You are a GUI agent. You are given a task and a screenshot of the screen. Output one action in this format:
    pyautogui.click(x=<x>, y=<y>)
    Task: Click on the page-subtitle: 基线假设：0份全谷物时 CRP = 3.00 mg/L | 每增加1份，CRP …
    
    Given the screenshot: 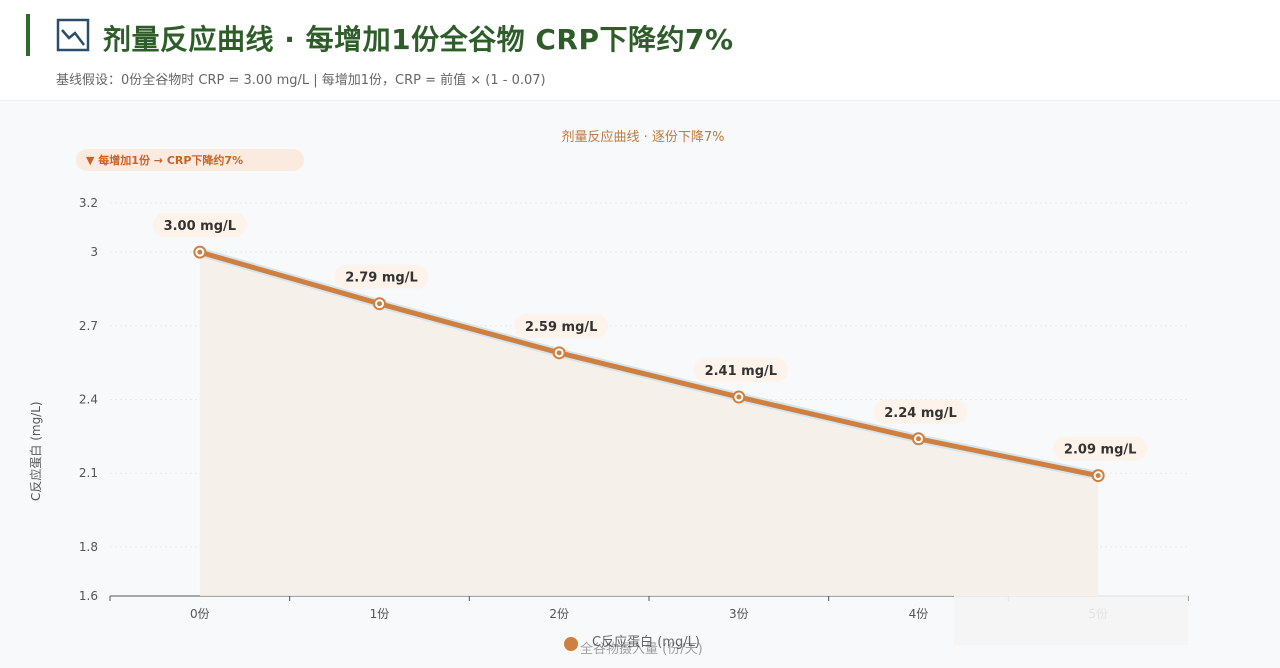 What is the action you would take?
    pyautogui.click(x=301, y=80)
    